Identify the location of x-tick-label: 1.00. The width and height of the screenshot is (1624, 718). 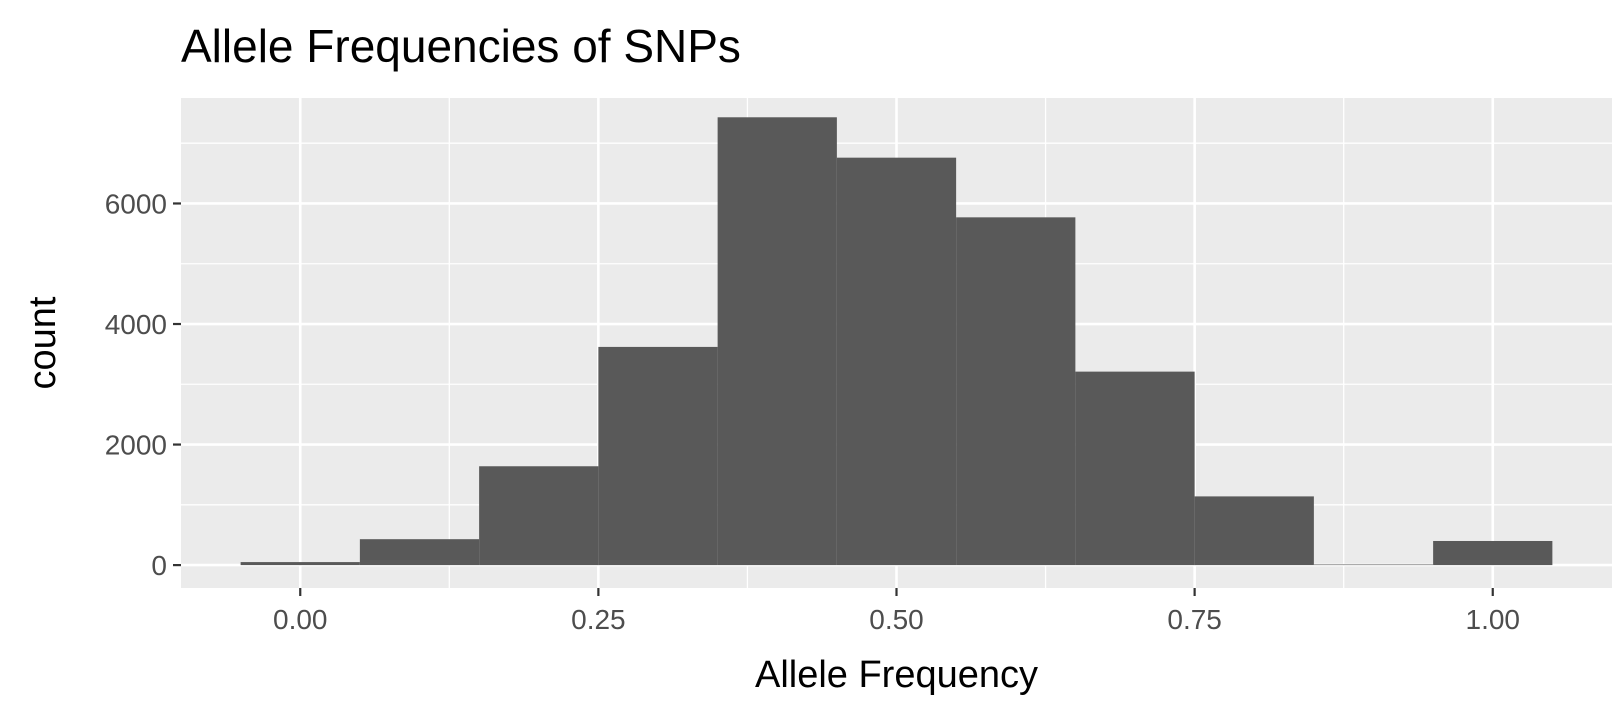
(1493, 619).